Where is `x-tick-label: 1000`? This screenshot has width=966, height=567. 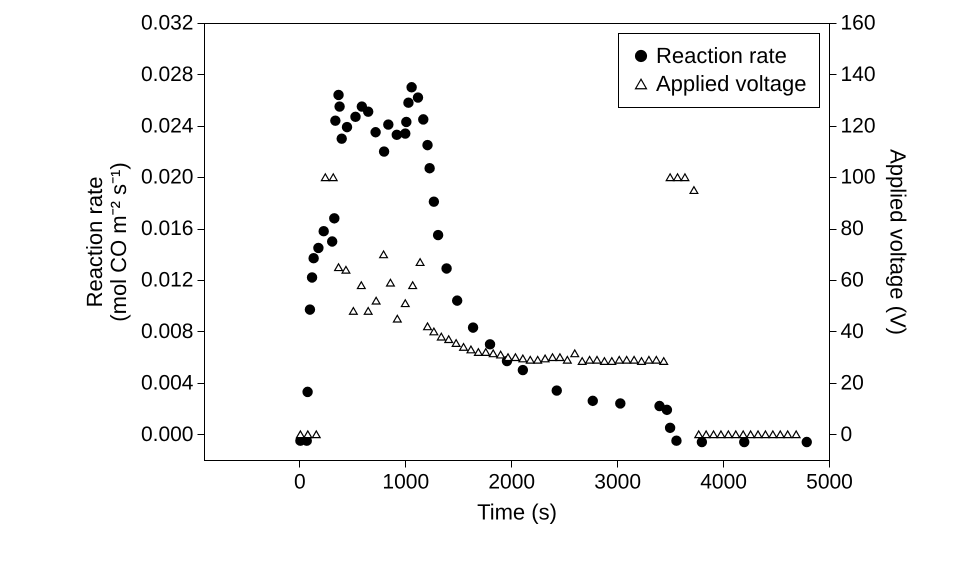
x-tick-label: 1000 is located at coordinates (406, 482).